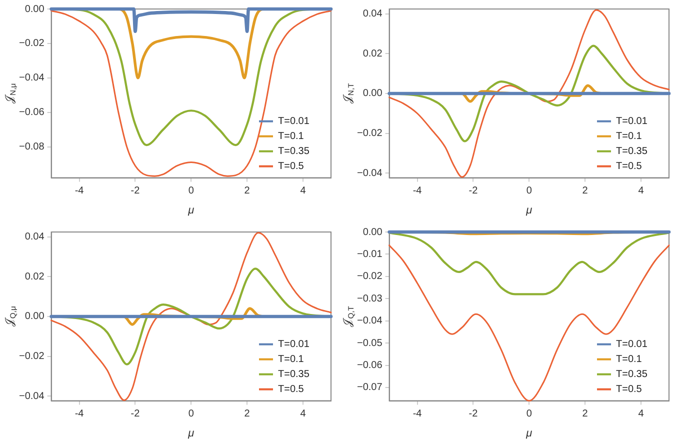 This screenshot has height=446, width=675. What do you see at coordinates (31, 147) in the screenshot?
I see `y-tick-label: −0.08` at bounding box center [31, 147].